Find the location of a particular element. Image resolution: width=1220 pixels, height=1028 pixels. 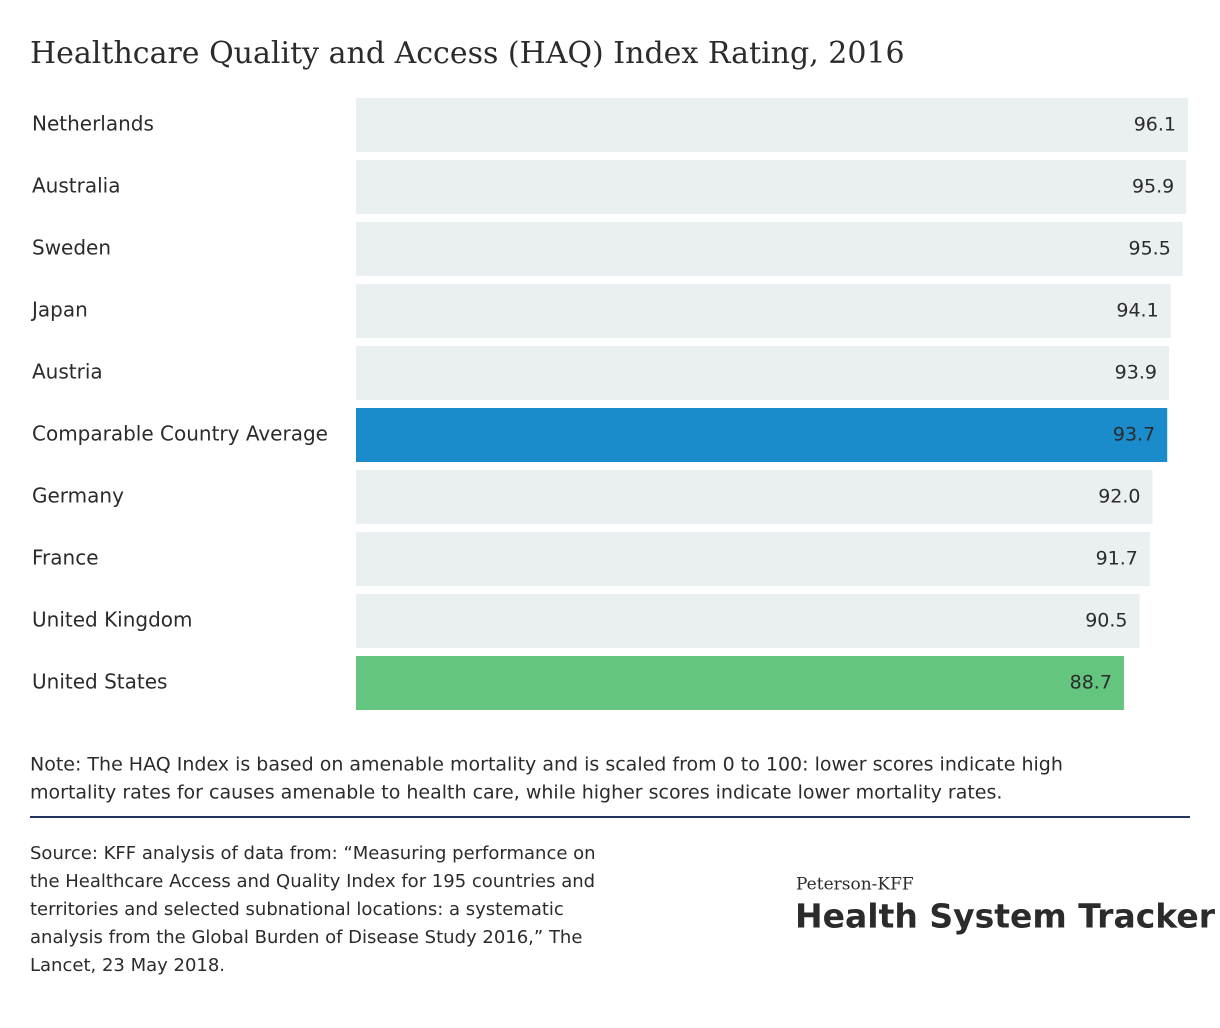

value-label: 96.1 is located at coordinates (1155, 125).